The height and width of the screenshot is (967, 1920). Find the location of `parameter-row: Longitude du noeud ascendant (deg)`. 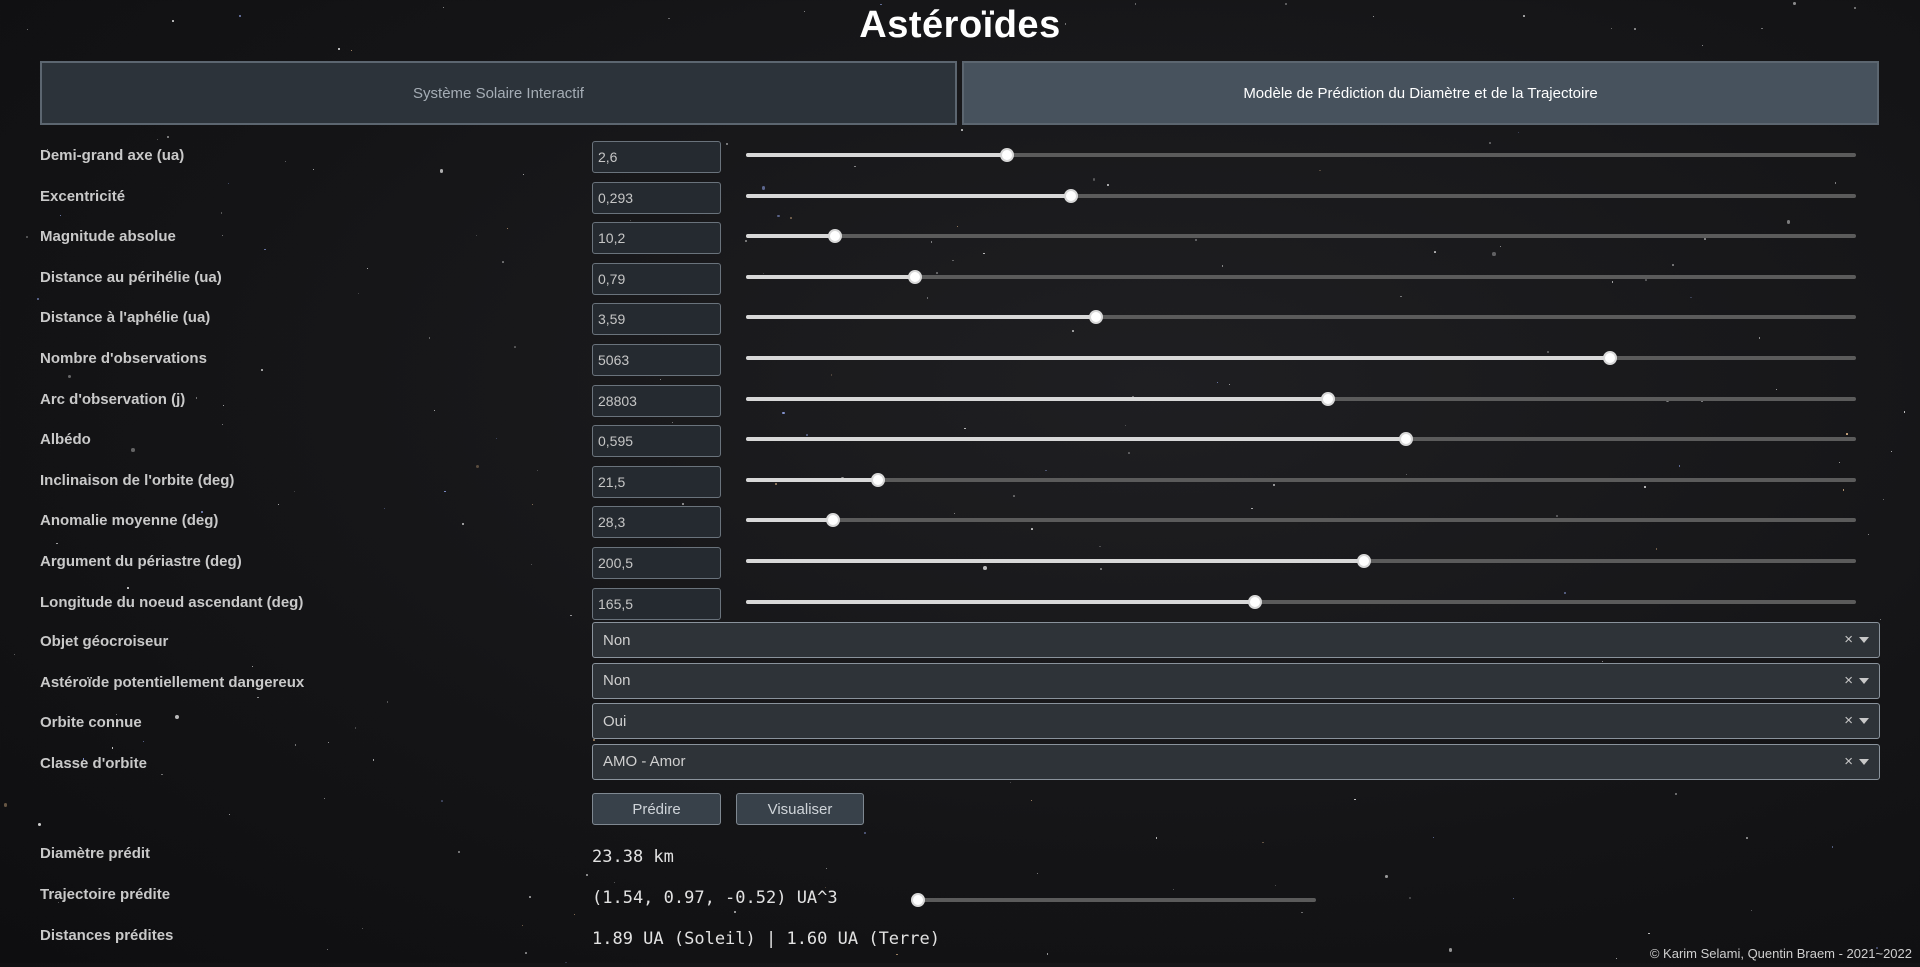

parameter-row: Longitude du noeud ascendant (deg) is located at coordinates (960, 610).